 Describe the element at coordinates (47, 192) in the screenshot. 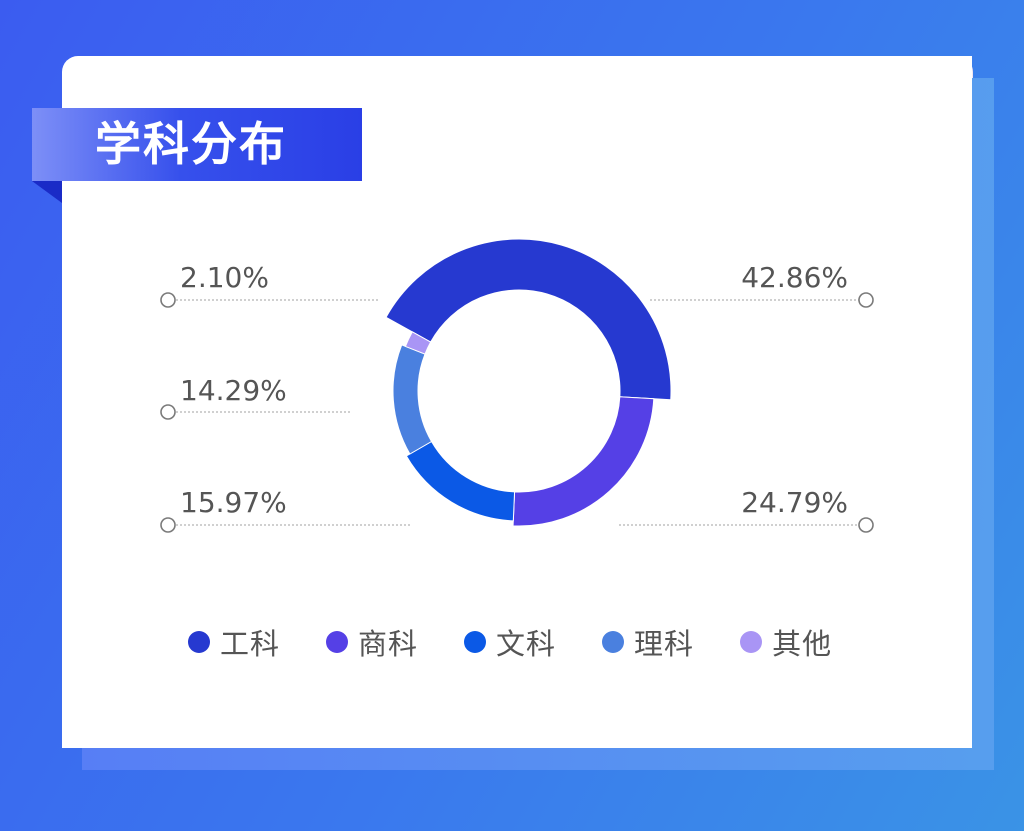

I see `title-banner-fold` at that location.